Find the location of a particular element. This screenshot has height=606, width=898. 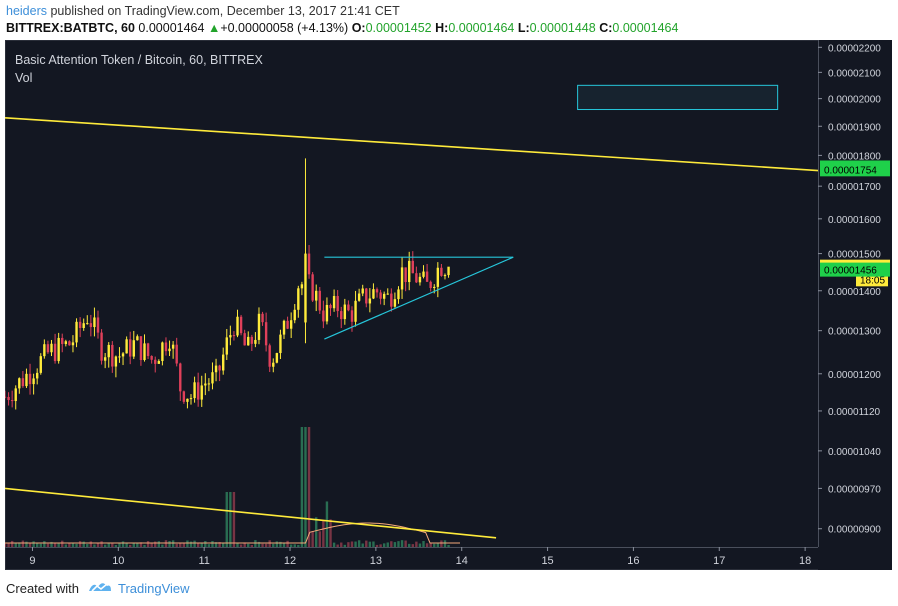

price-tick-label: 0.00001800 is located at coordinates (854, 156).